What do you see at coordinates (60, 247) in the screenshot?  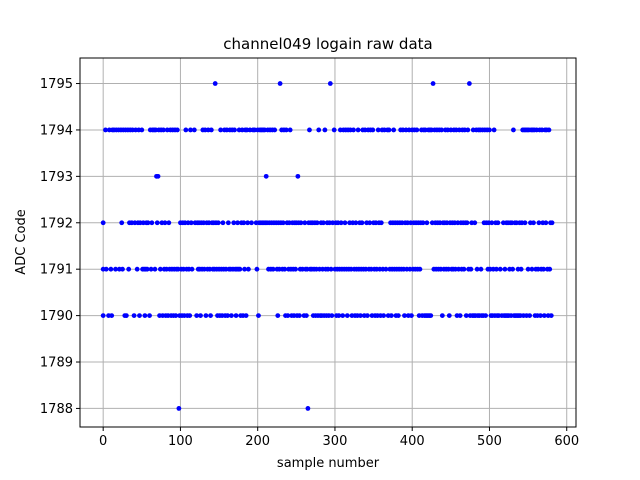 I see `y-axis-ticks: 1788 1789 1790 1791 1792 1793 1794 1795` at bounding box center [60, 247].